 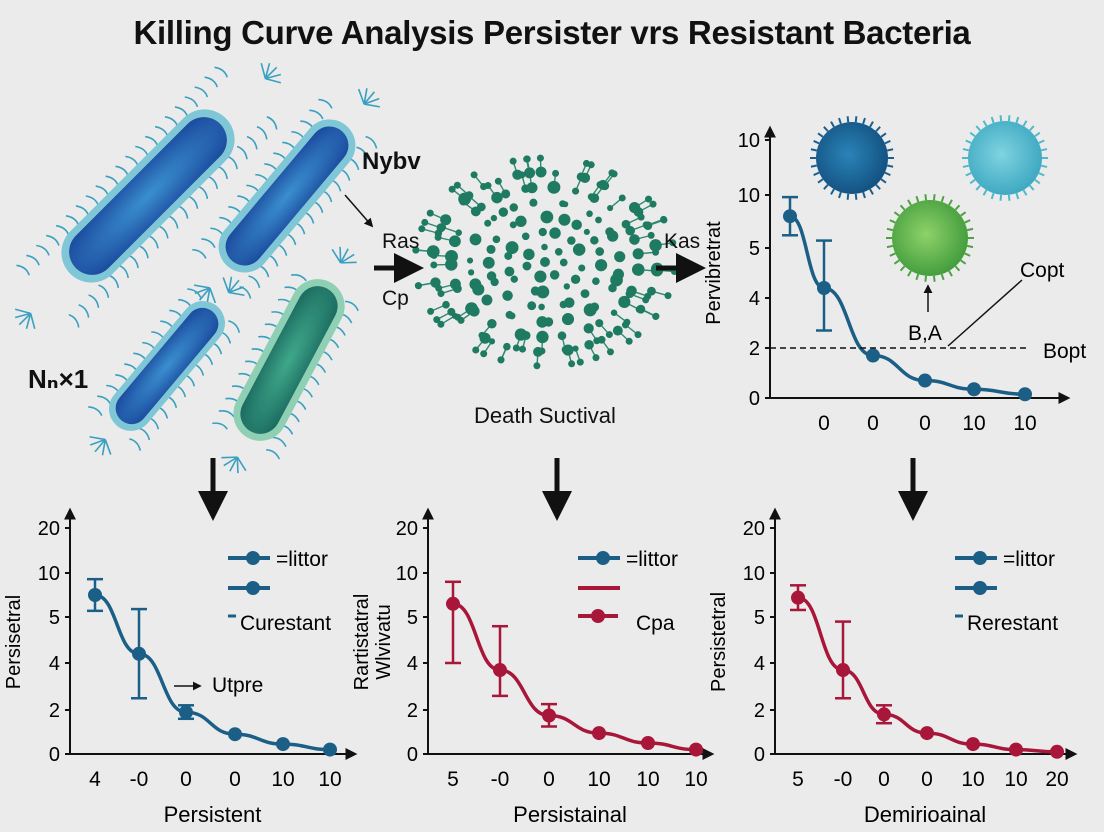 I want to click on y-axis-label: Persisetral, so click(x=14, y=642).